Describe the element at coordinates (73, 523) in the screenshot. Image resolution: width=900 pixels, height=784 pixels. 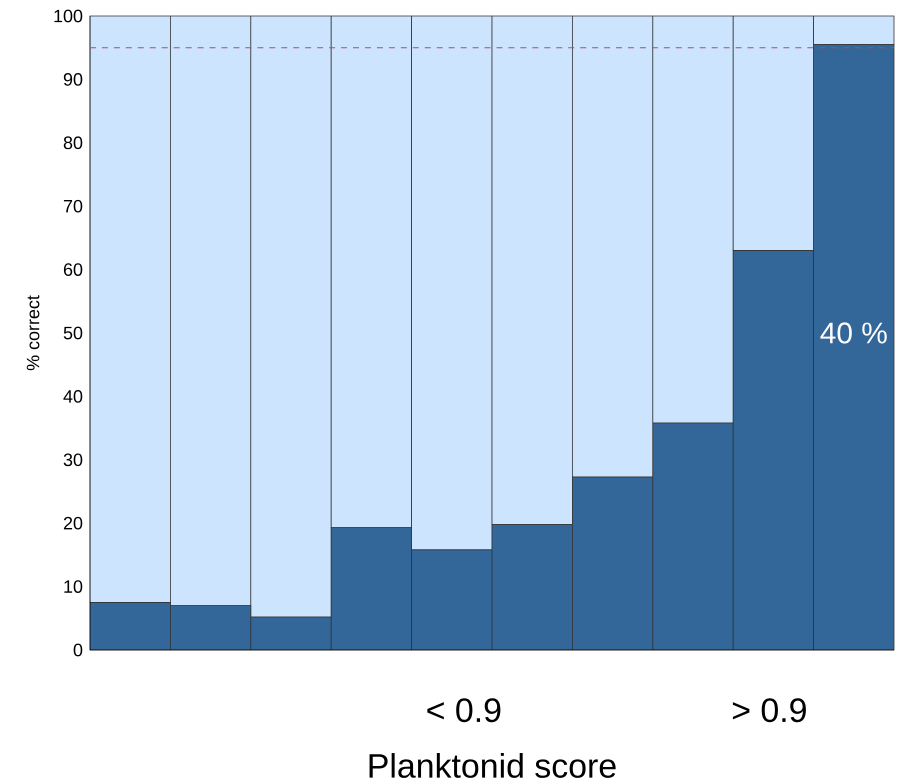
I see `y-tick-label: 20` at that location.